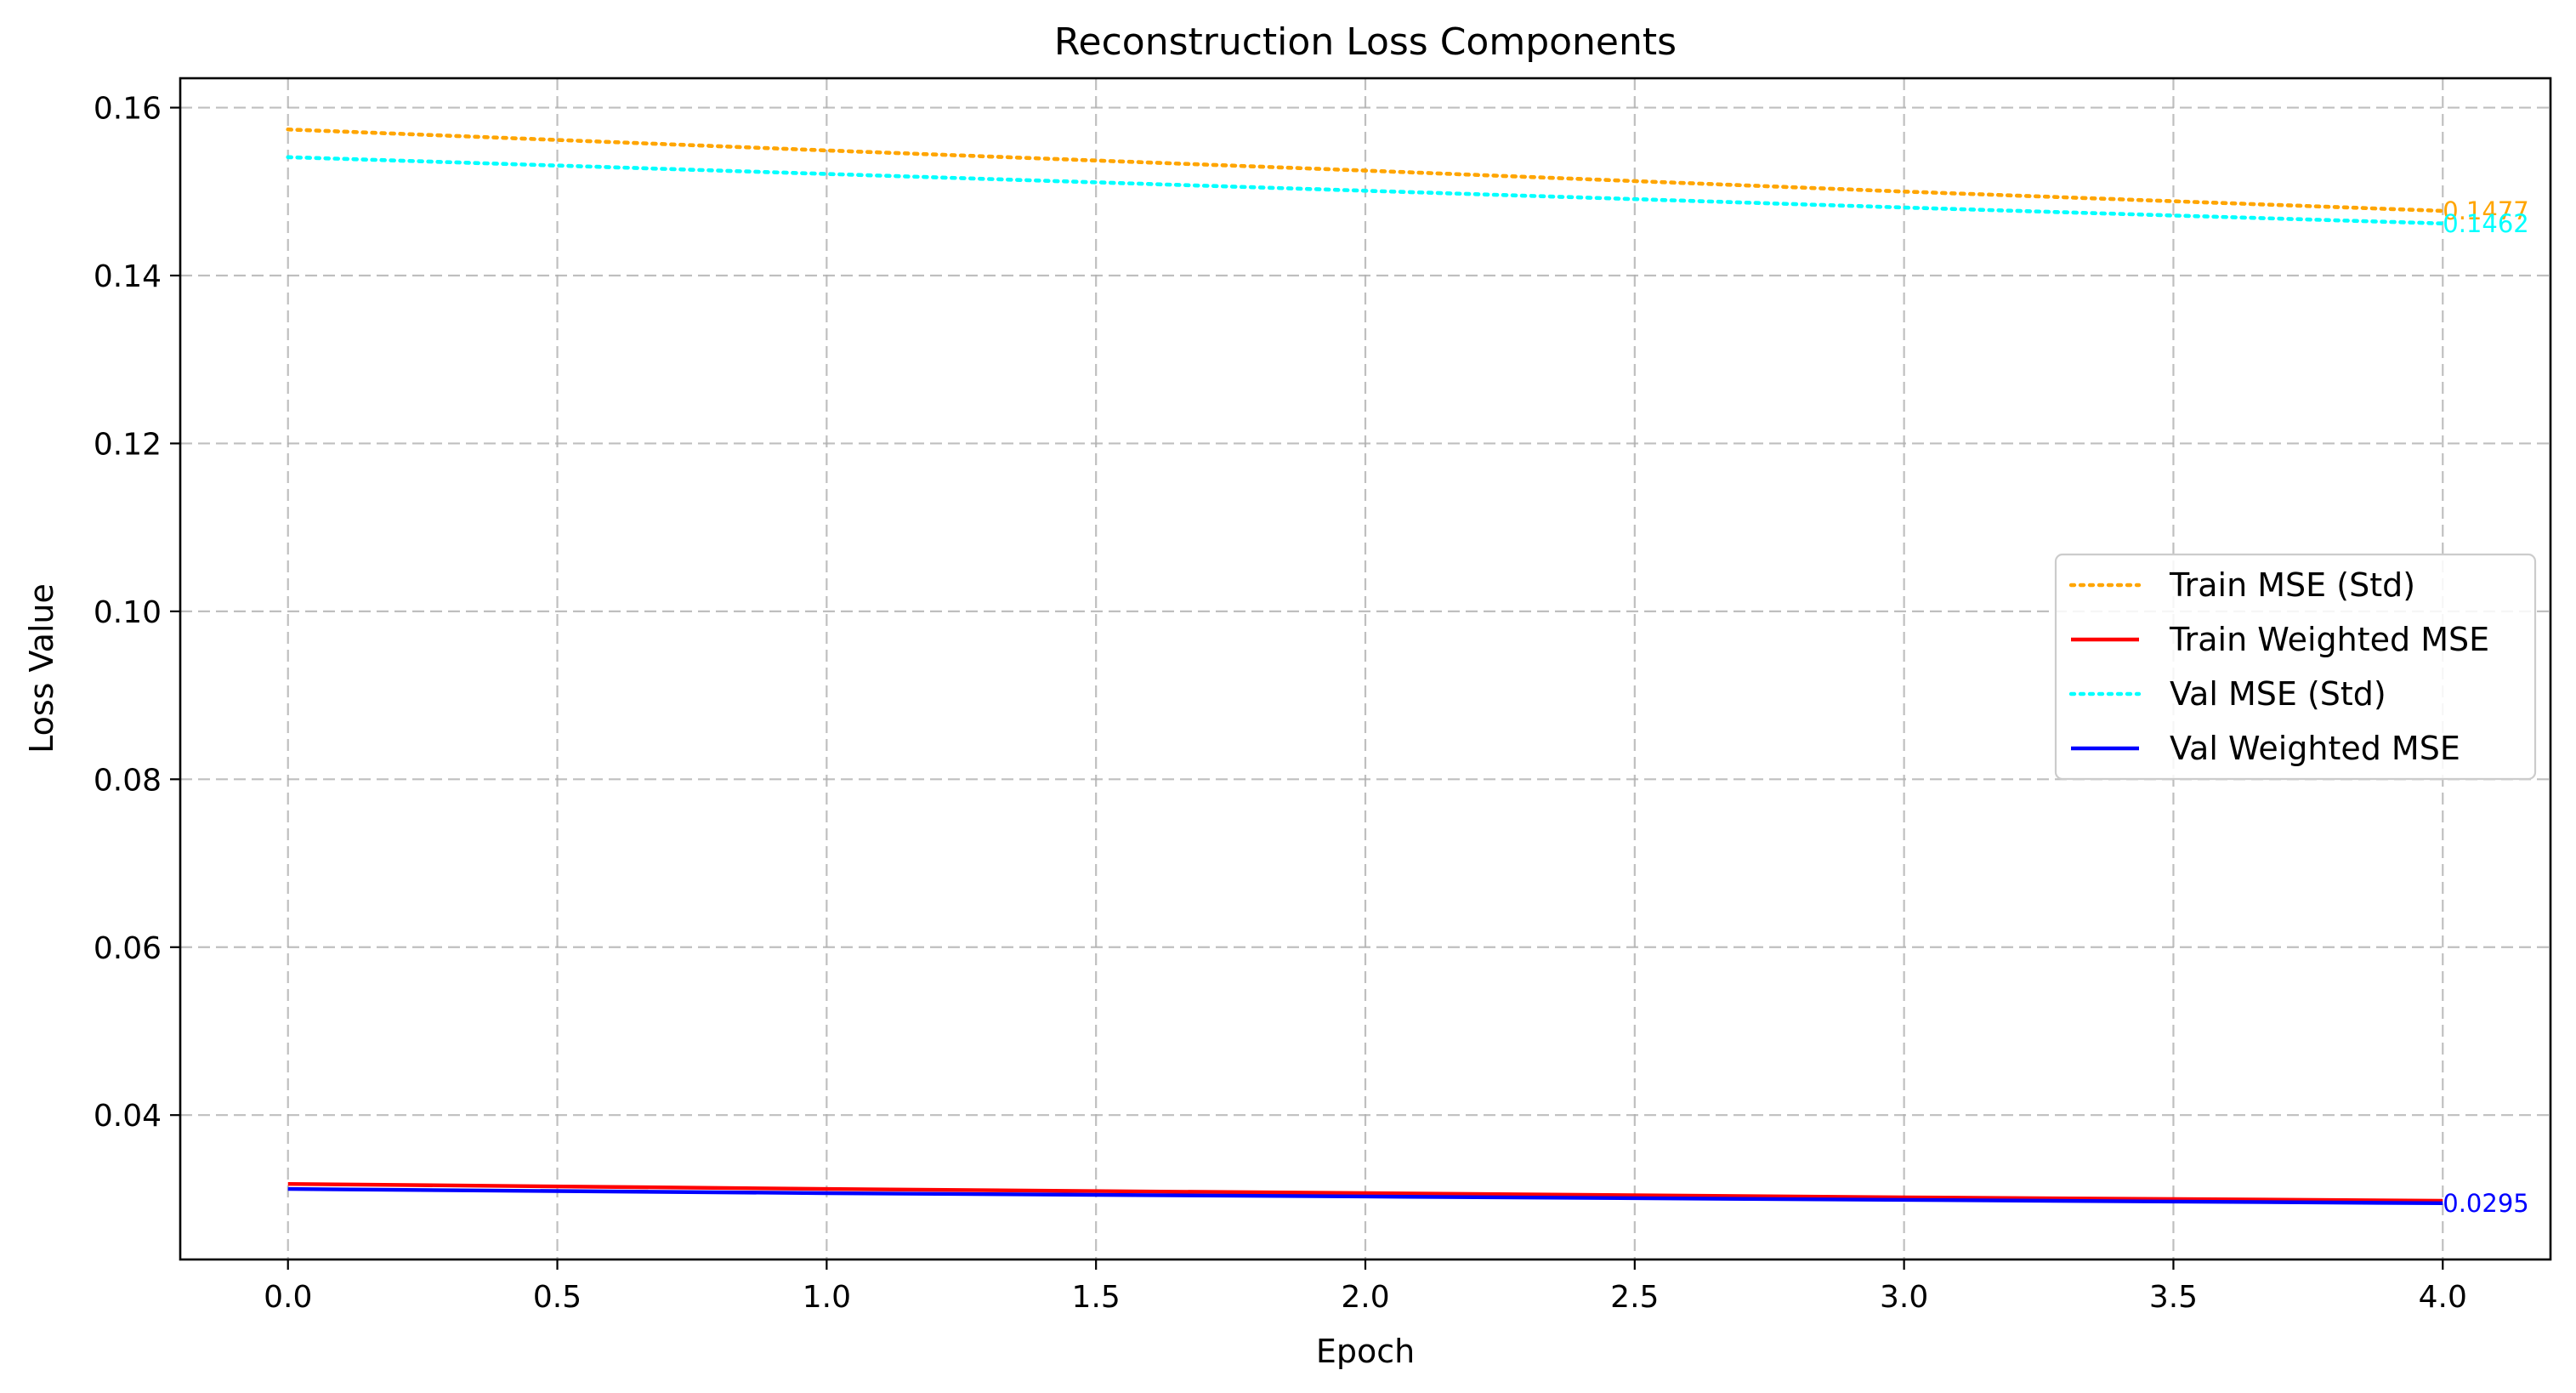 The height and width of the screenshot is (1393, 2576). I want to click on y-tick-label: 0.06, so click(128, 948).